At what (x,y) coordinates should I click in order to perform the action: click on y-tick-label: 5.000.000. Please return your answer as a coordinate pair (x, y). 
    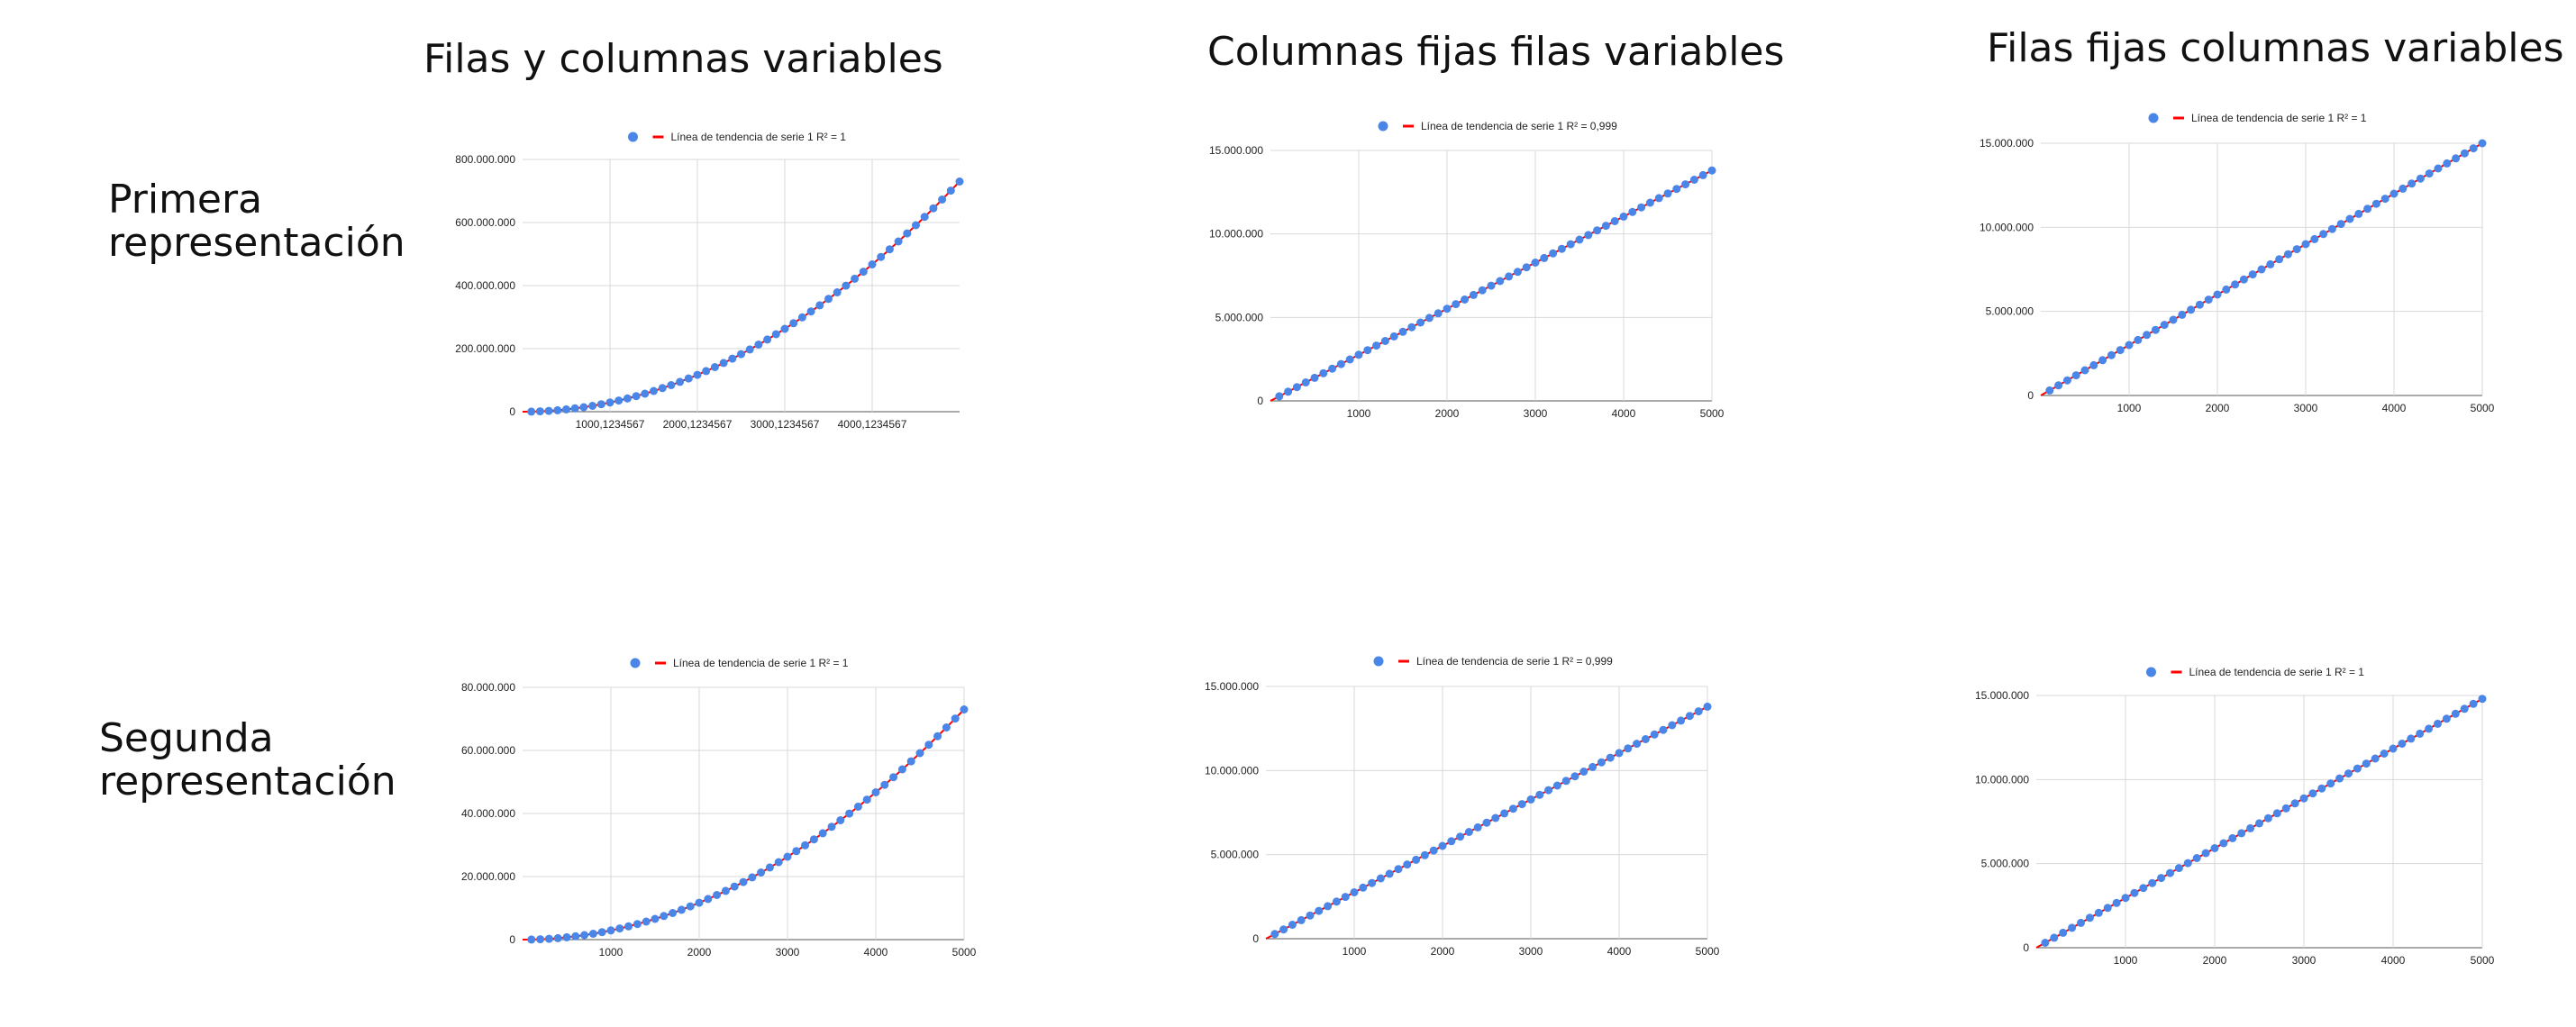
    Looking at the image, I should click on (2005, 864).